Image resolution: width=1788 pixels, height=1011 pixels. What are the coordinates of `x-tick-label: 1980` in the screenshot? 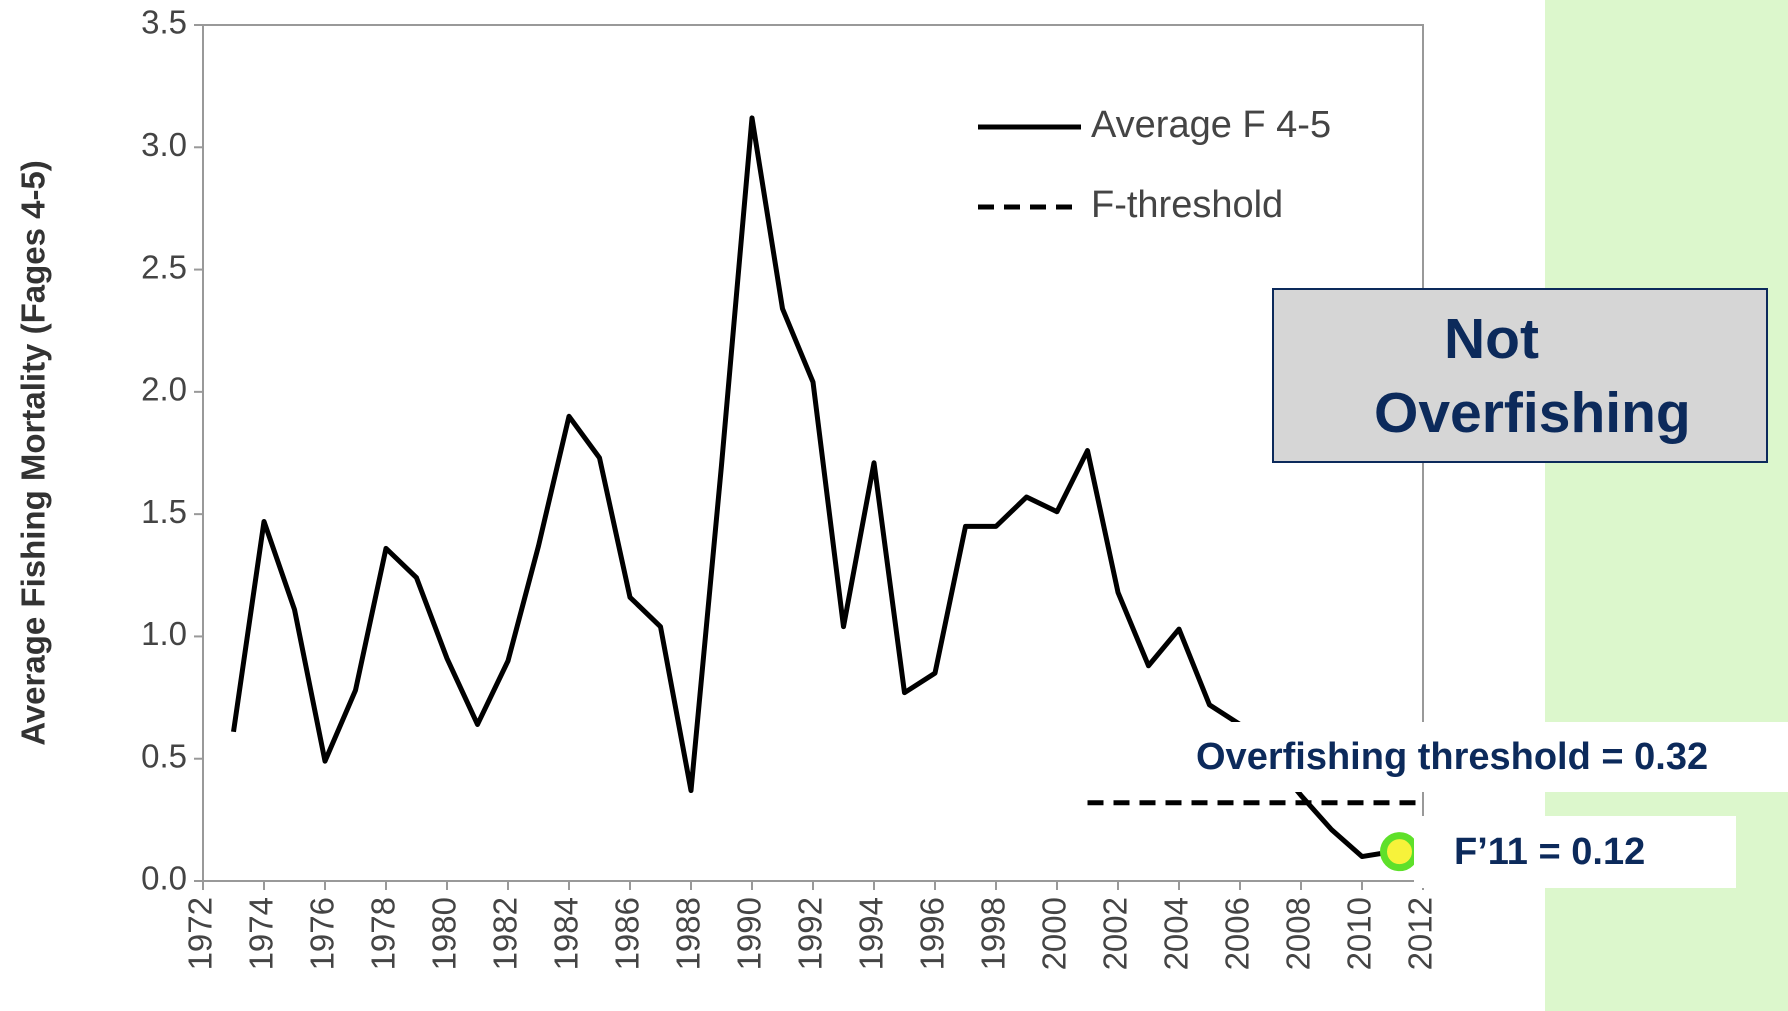 It's located at (444, 933).